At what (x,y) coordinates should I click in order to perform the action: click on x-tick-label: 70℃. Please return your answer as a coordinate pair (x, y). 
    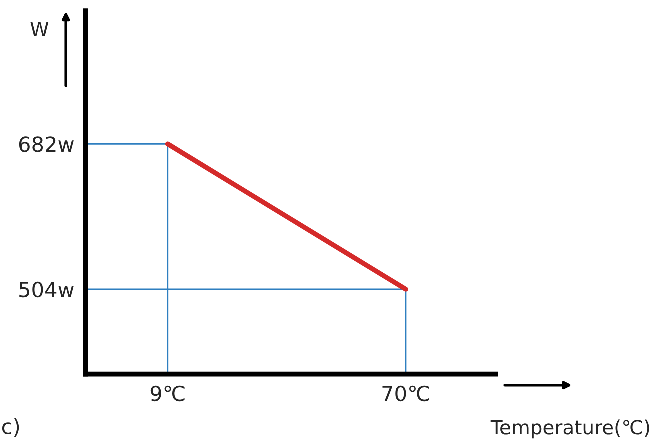
    Looking at the image, I should click on (406, 394).